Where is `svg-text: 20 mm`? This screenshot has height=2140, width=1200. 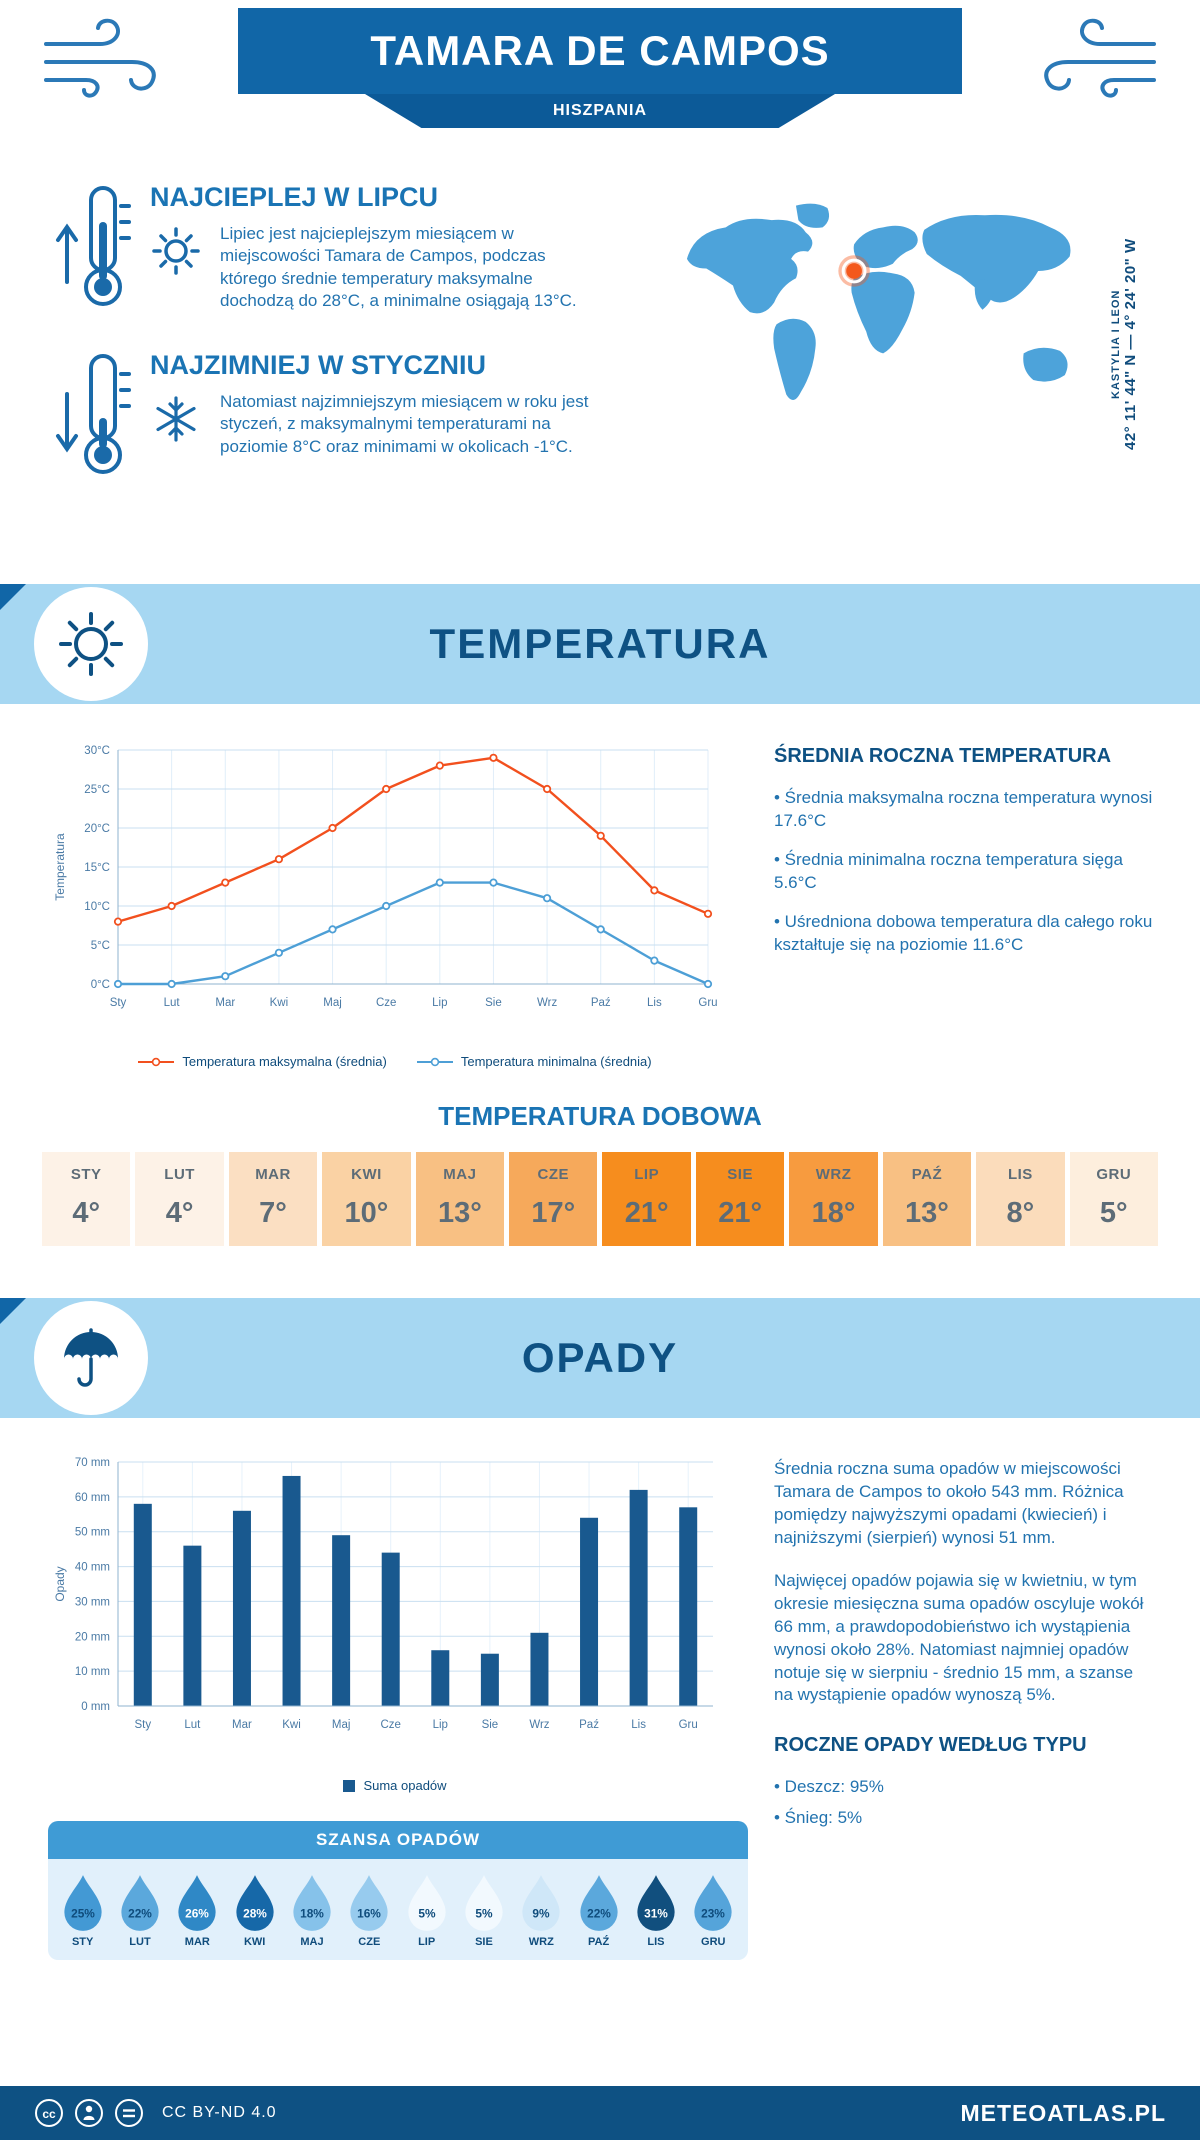 svg-text: 20 mm is located at coordinates (92, 1637).